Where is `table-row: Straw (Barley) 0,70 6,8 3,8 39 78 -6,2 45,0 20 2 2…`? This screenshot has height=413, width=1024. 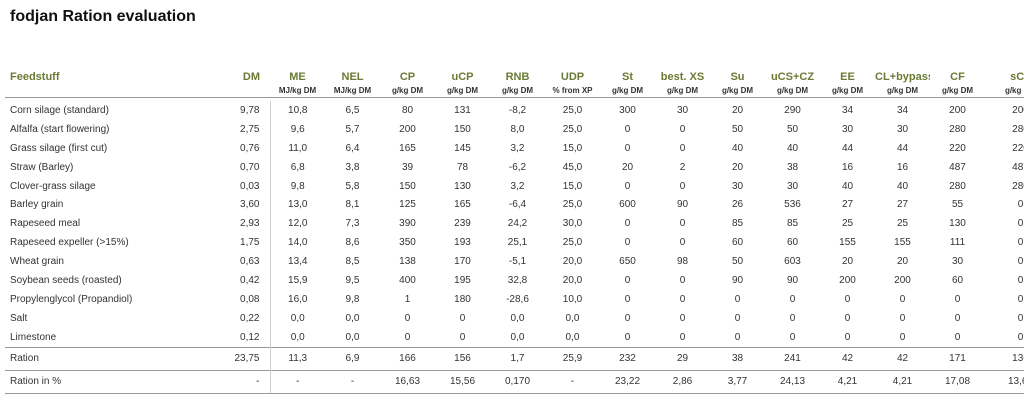 table-row: Straw (Barley) 0,70 6,8 3,8 39 78 -6,2 45,0 20 2 2… is located at coordinates (514, 167).